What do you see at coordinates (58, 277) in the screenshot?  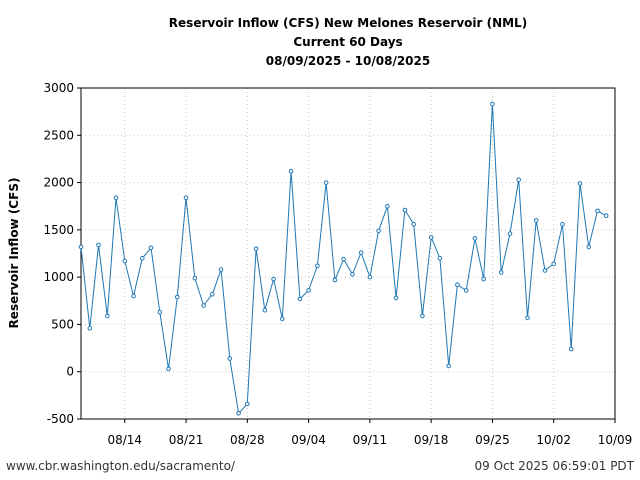 I see `y-tick-label: 1000` at bounding box center [58, 277].